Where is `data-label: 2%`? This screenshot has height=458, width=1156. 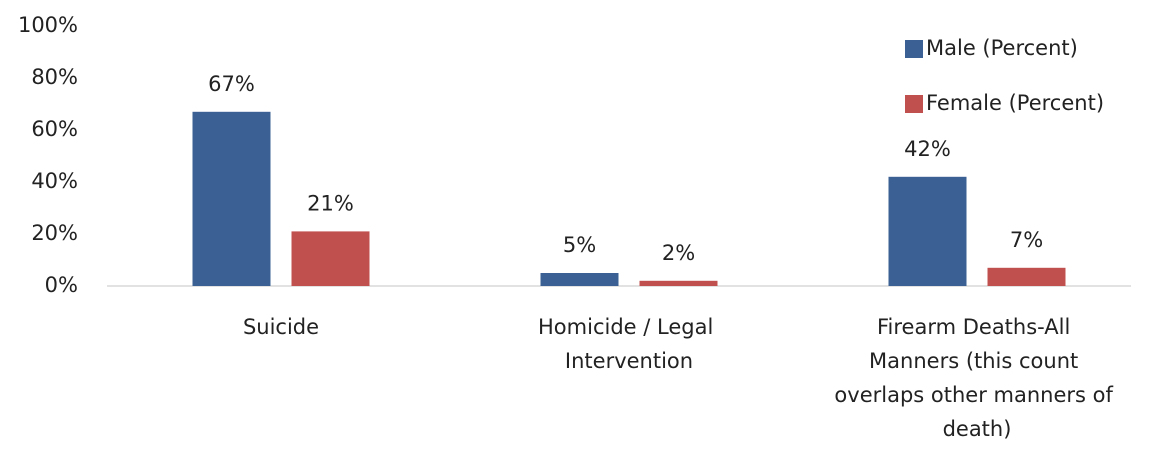
data-label: 2% is located at coordinates (678, 253).